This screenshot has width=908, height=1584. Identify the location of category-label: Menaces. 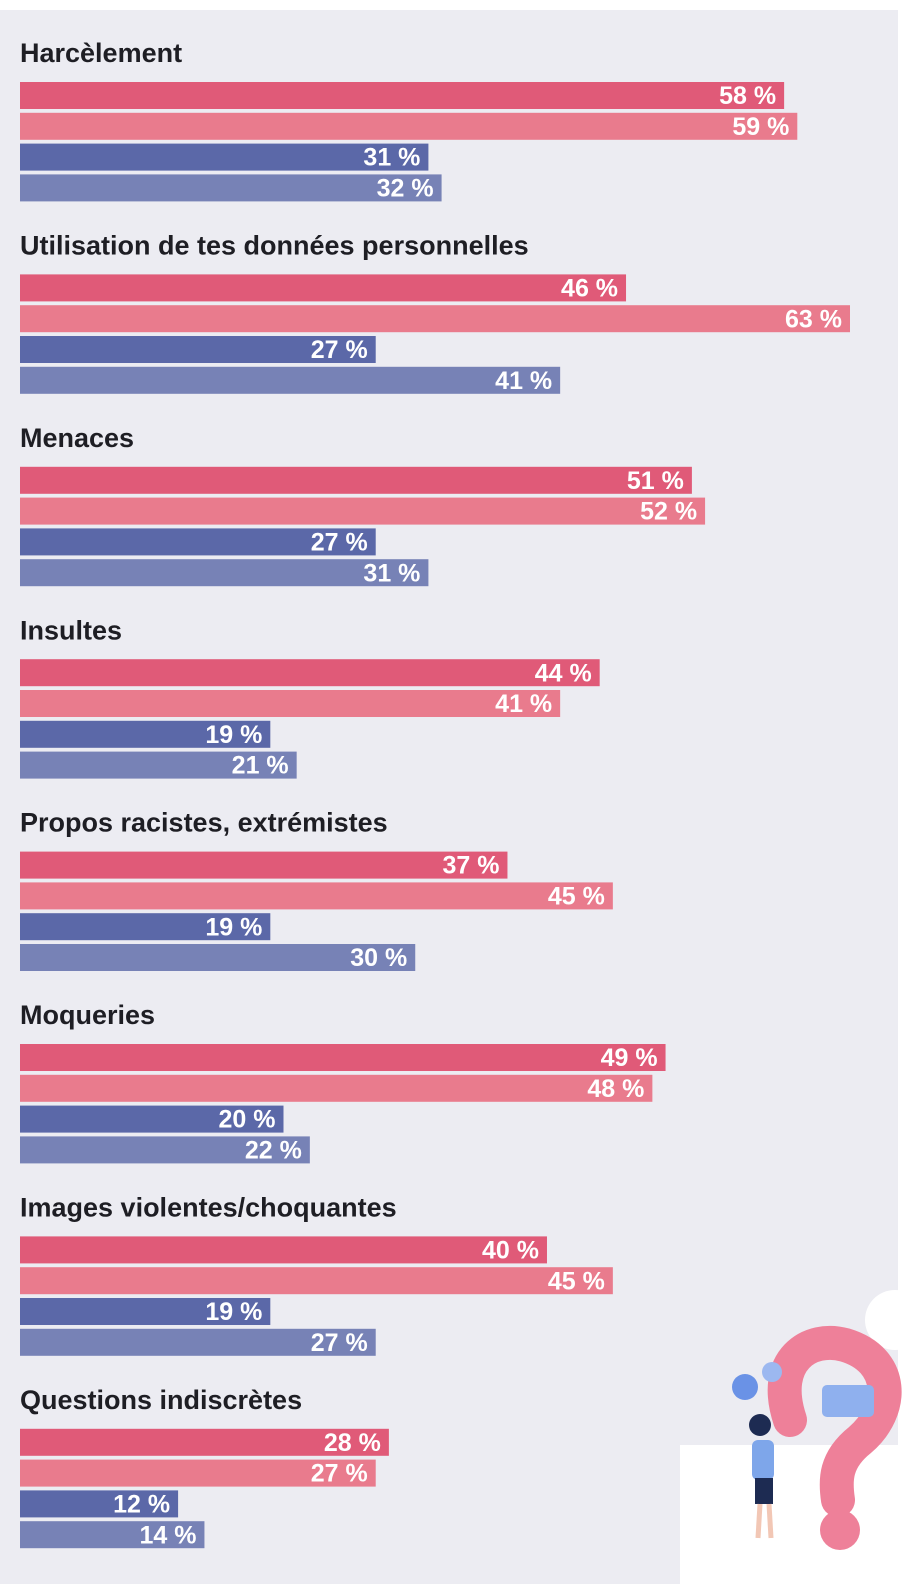
(77, 438).